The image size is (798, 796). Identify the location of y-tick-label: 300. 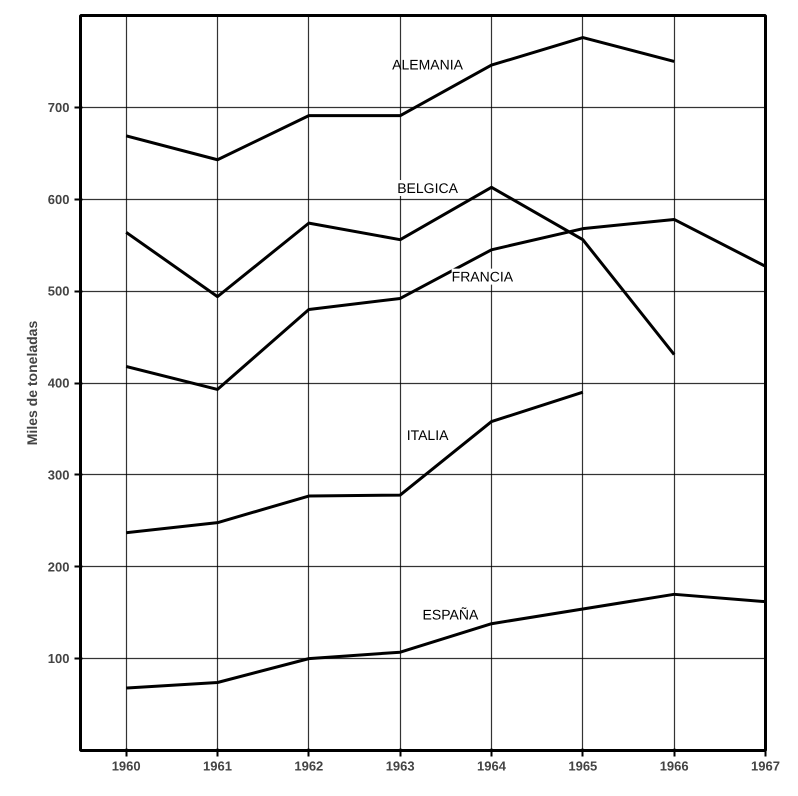
(59, 474).